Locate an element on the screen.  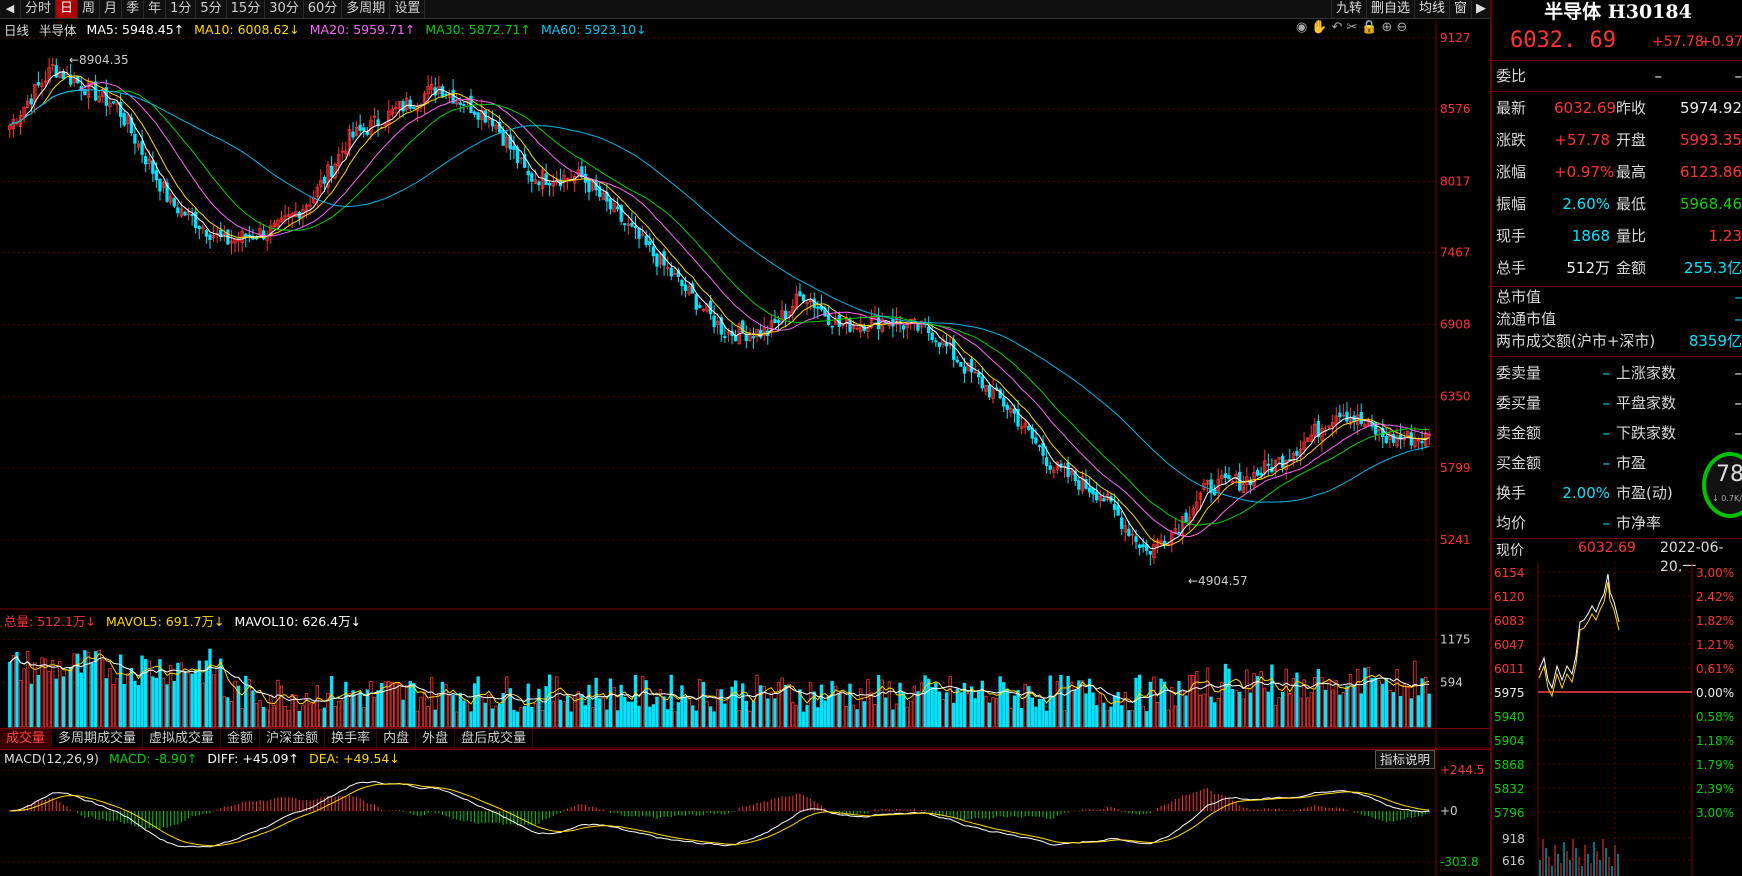
mini-right-tick: 2.42% is located at coordinates (1715, 597).